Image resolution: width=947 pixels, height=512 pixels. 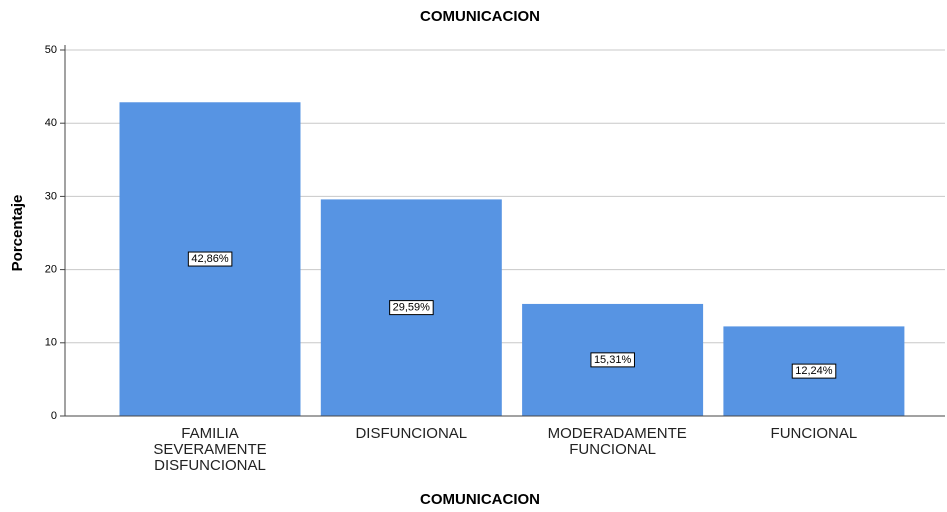 What do you see at coordinates (617, 441) in the screenshot?
I see `x-tick-label: MODERADAMENTE FUNCIONAL` at bounding box center [617, 441].